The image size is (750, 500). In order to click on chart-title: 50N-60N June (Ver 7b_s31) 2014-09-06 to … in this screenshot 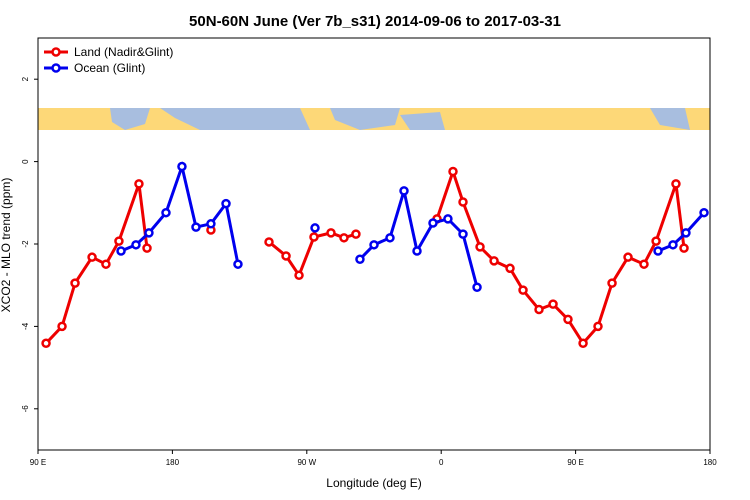, I will do `click(375, 21)`.